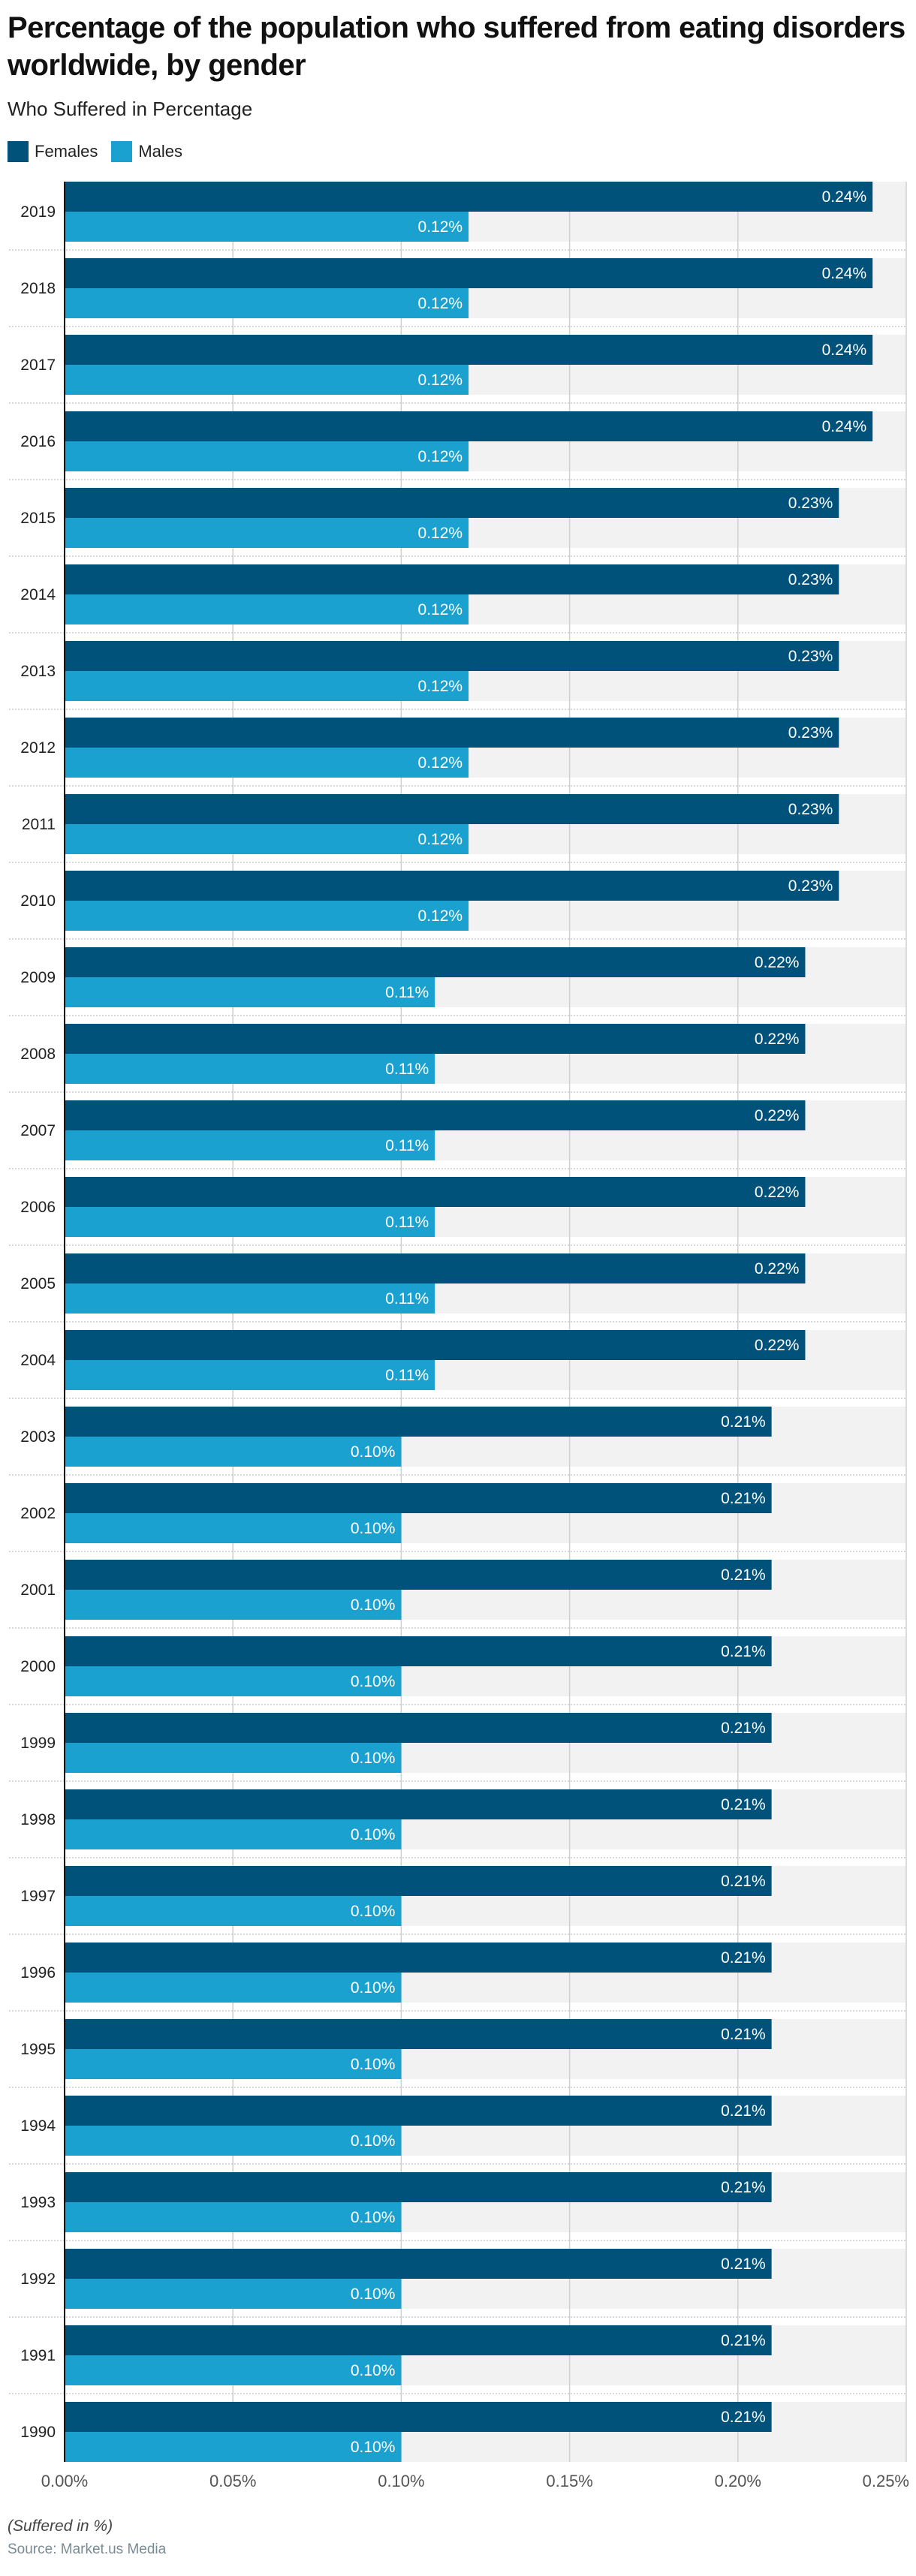 The image size is (916, 2576). What do you see at coordinates (38, 1130) in the screenshot?
I see `category-label: 2007` at bounding box center [38, 1130].